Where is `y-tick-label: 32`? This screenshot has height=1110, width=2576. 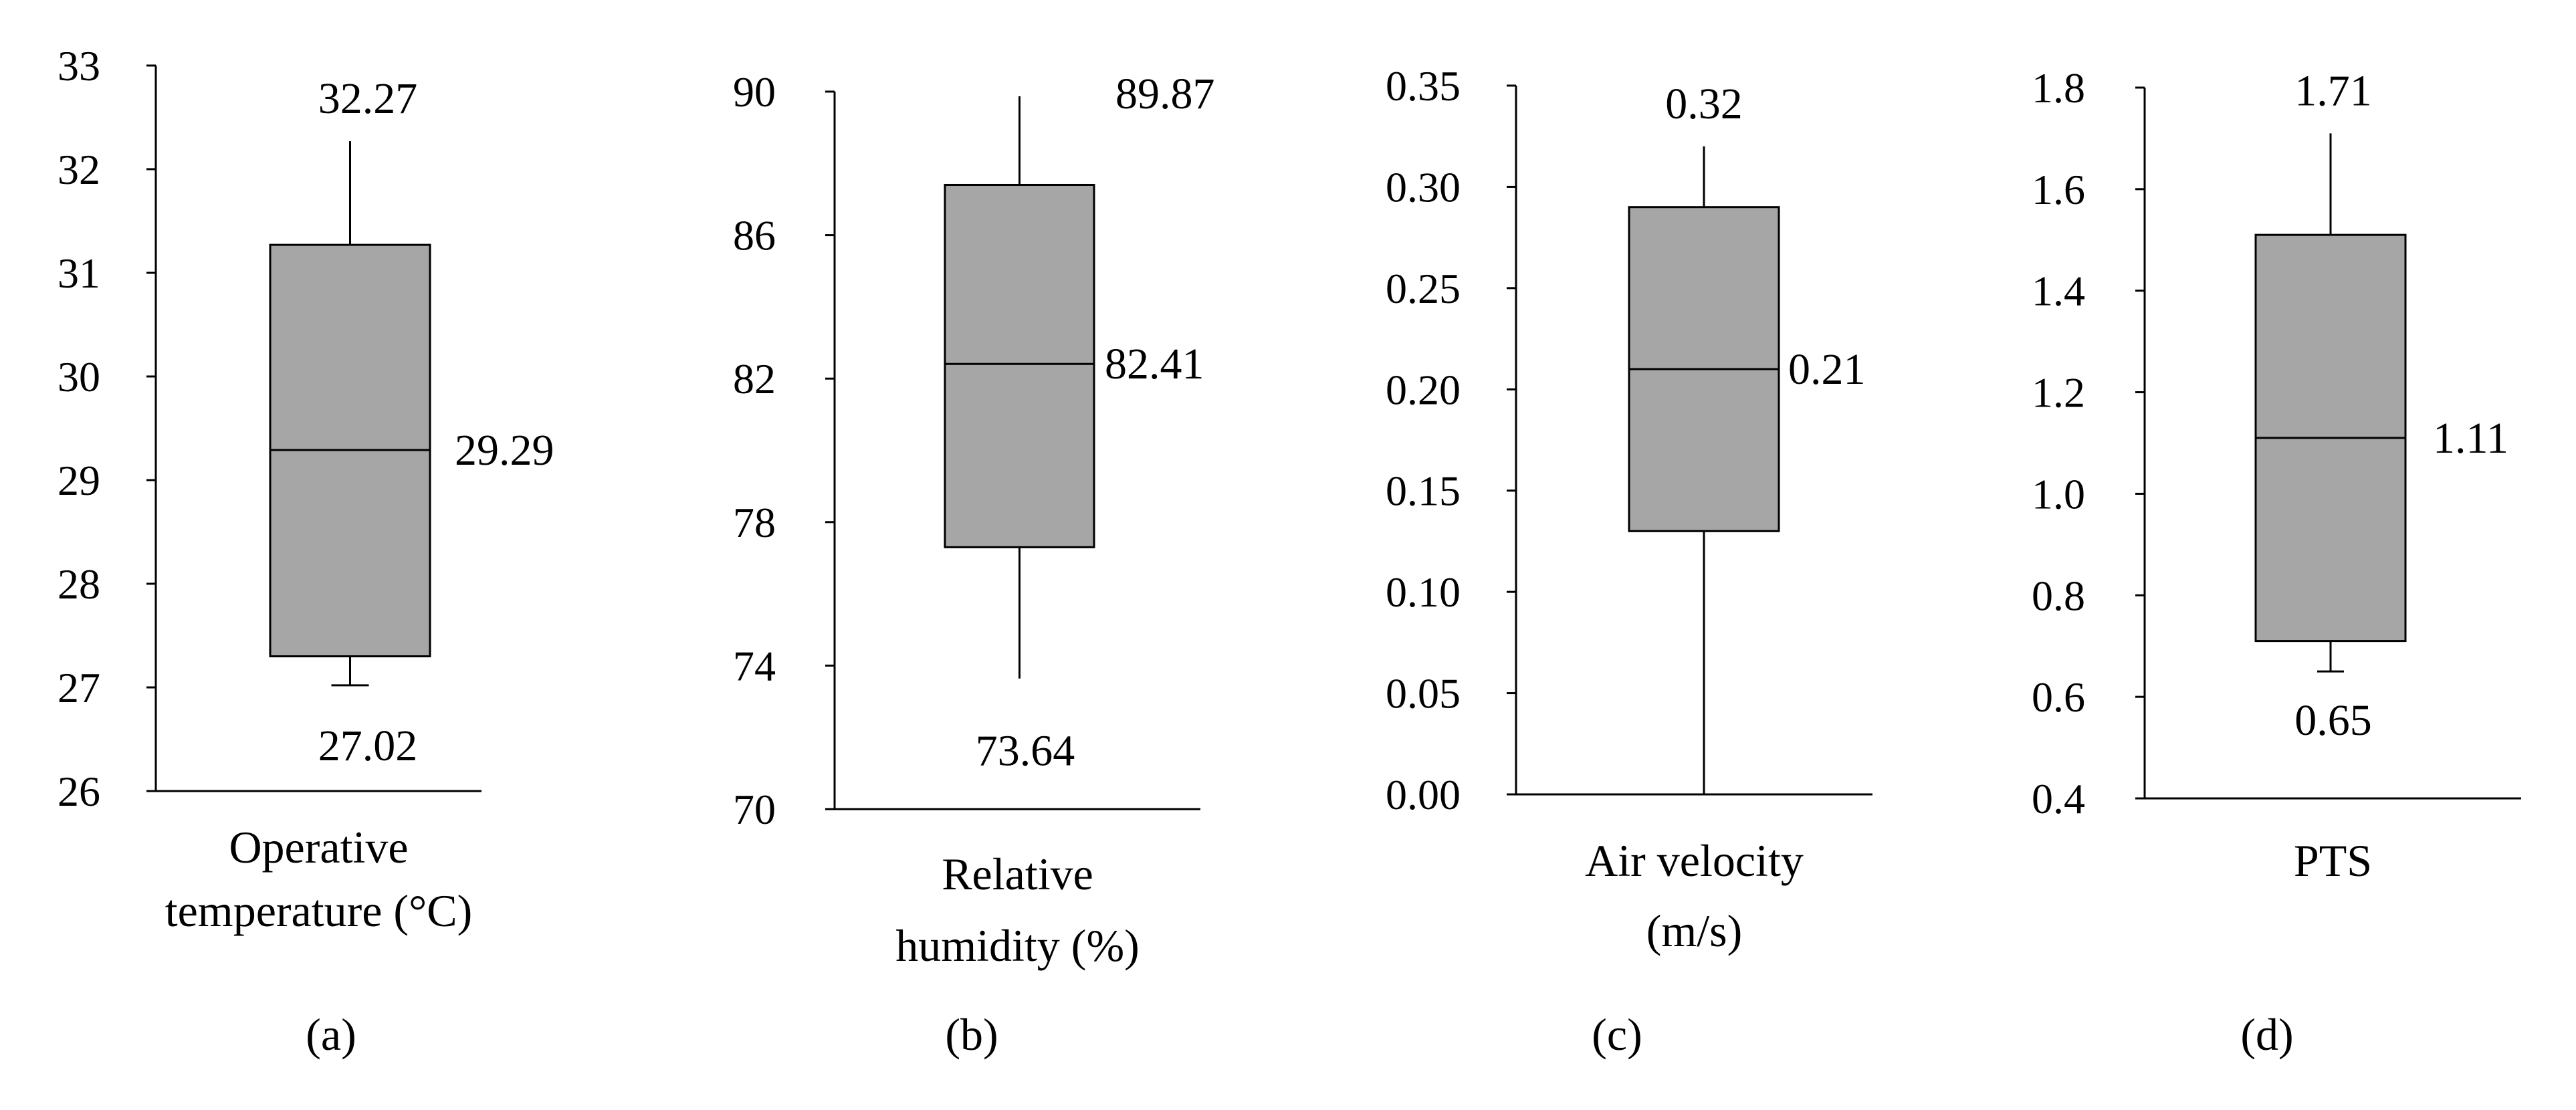 y-tick-label: 32 is located at coordinates (79, 169).